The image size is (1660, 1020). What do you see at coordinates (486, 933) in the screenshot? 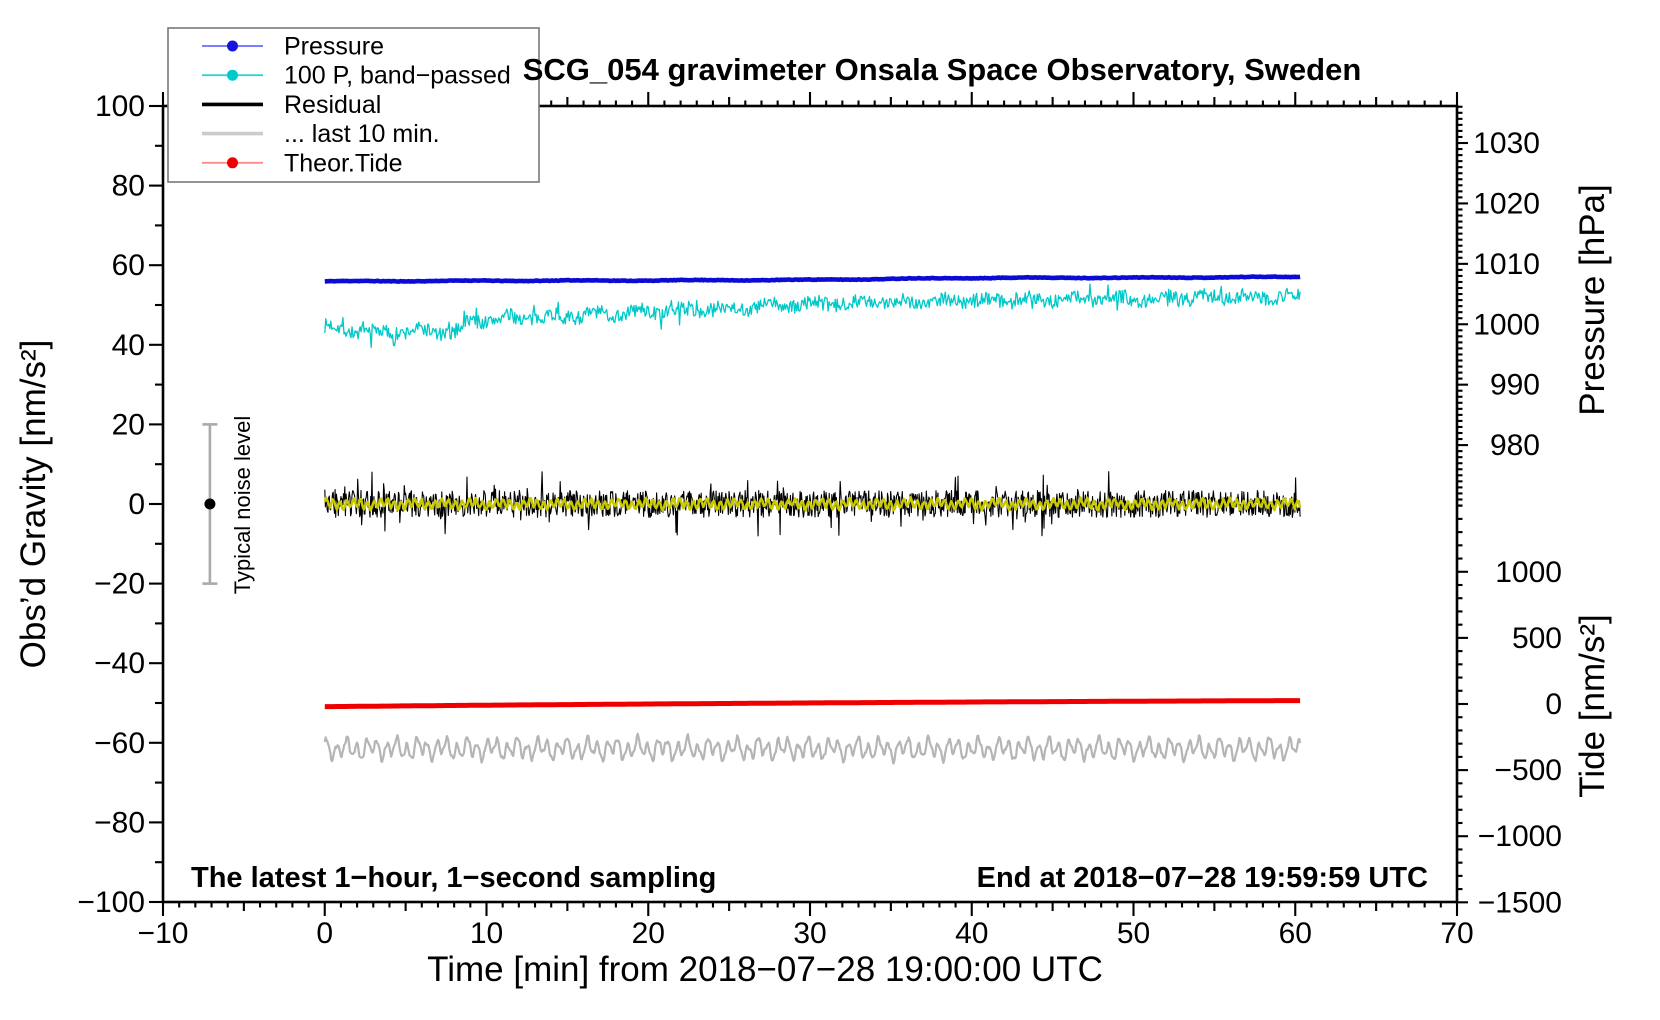
I see `x-tick-label: 10` at bounding box center [486, 933].